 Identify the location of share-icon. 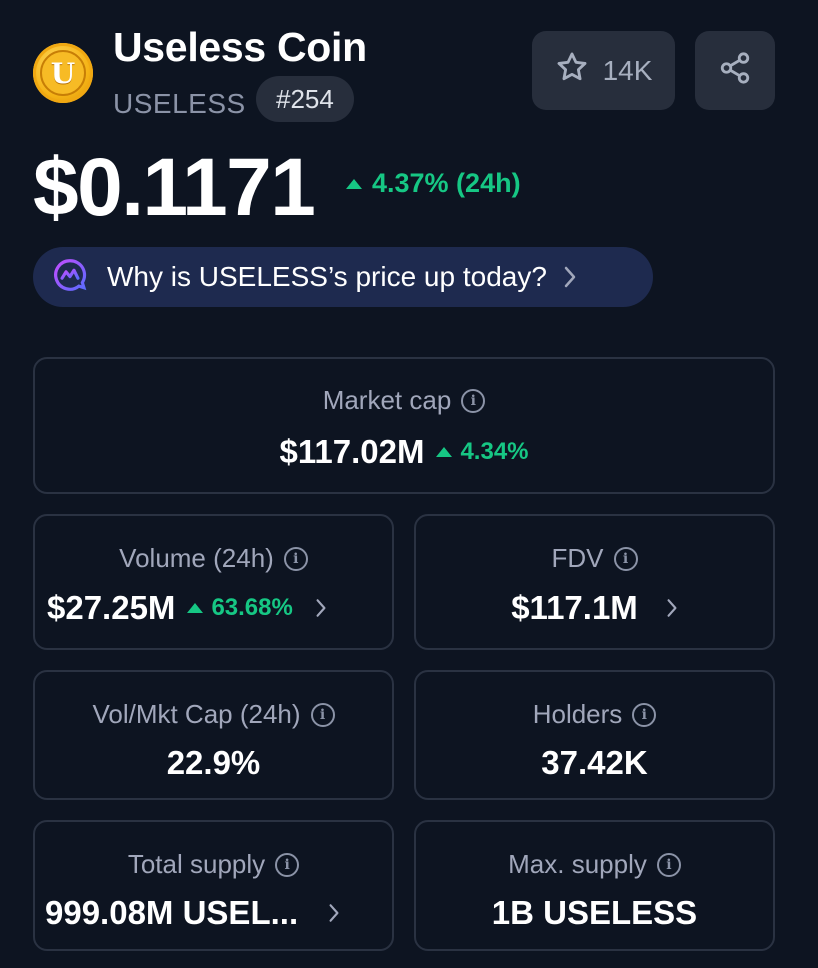
(735, 70).